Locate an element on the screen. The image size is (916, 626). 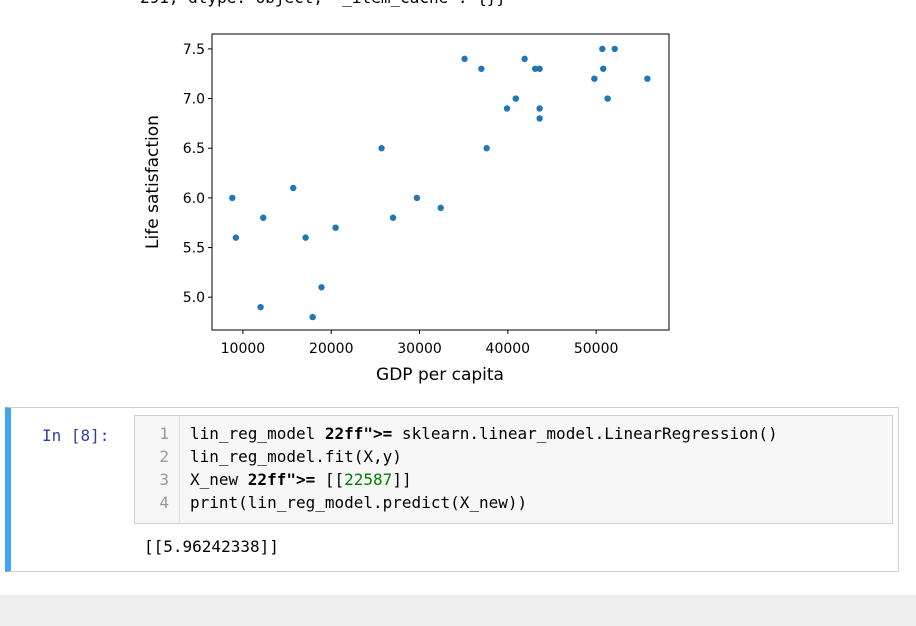
y-tick-label: 7.5 is located at coordinates (194, 50).